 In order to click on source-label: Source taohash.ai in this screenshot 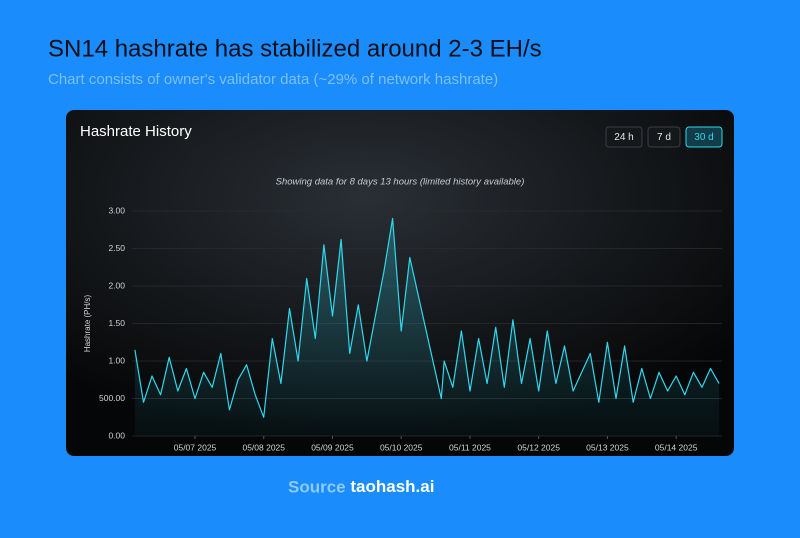, I will do `click(361, 486)`.